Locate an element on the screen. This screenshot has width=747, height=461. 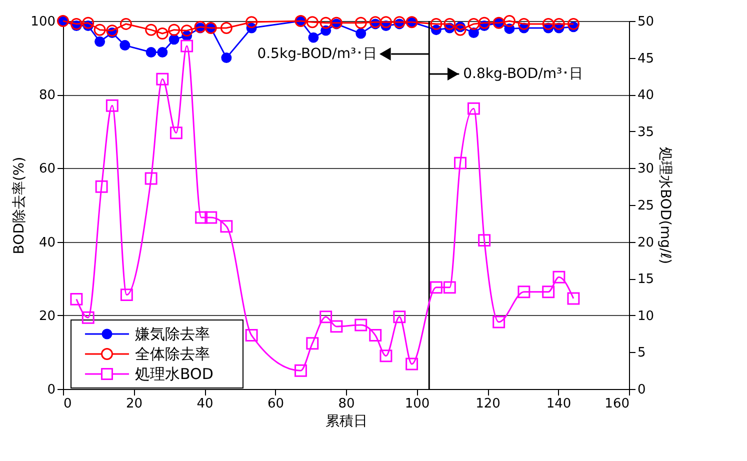
x-tick-label: 40 is located at coordinates (205, 404).